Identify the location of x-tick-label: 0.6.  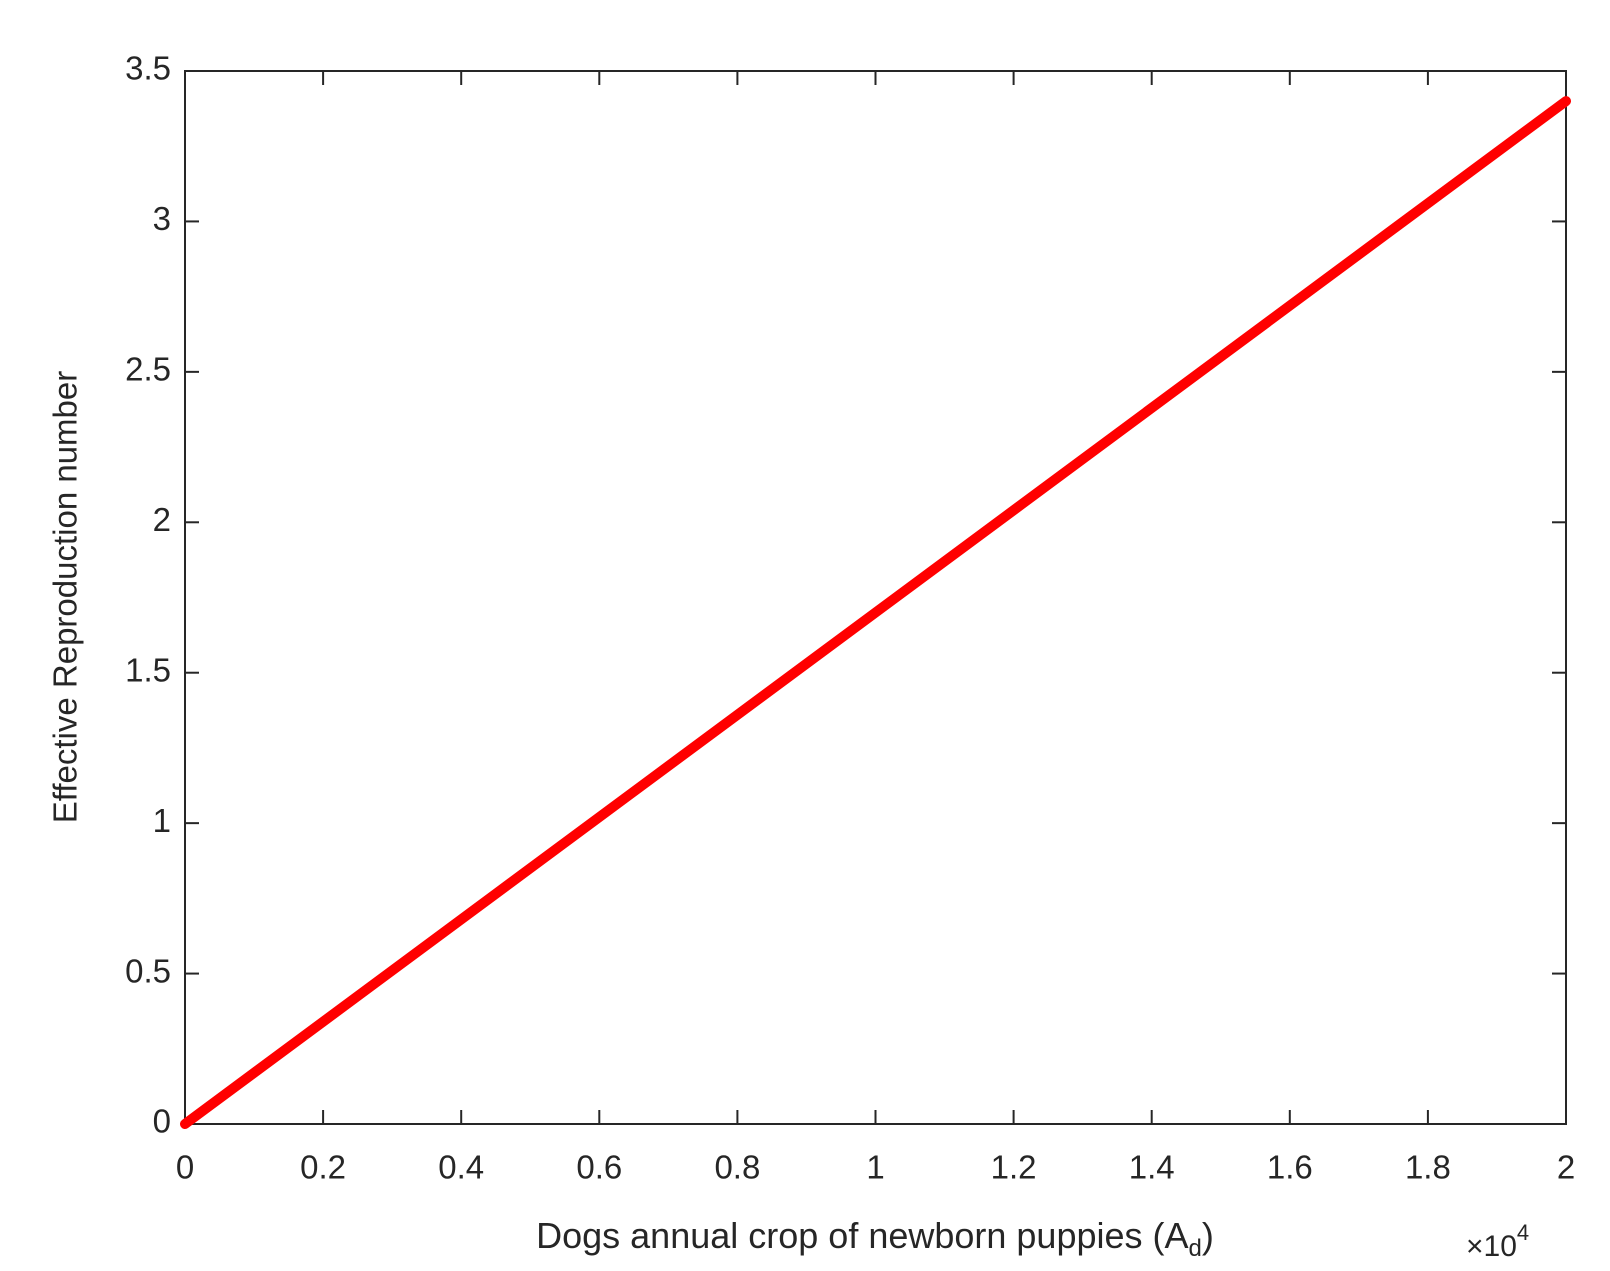
(599, 1167).